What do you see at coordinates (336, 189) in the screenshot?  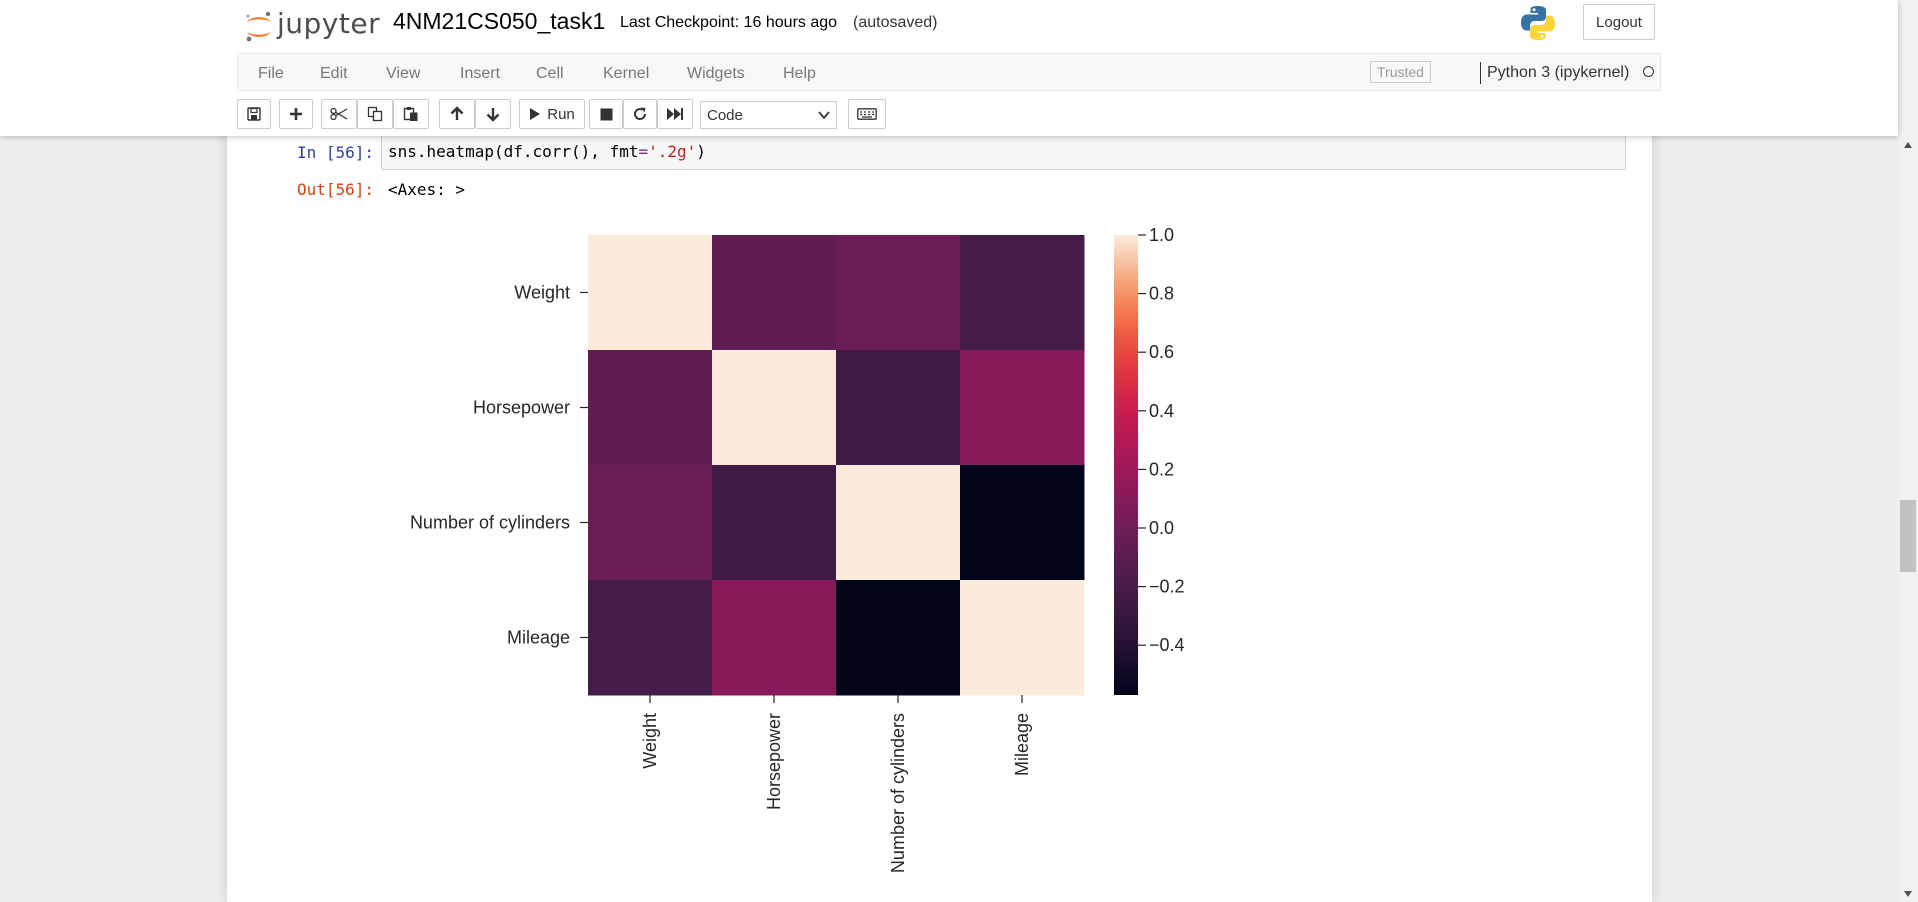 I see `output-prompt: Out[56]:` at bounding box center [336, 189].